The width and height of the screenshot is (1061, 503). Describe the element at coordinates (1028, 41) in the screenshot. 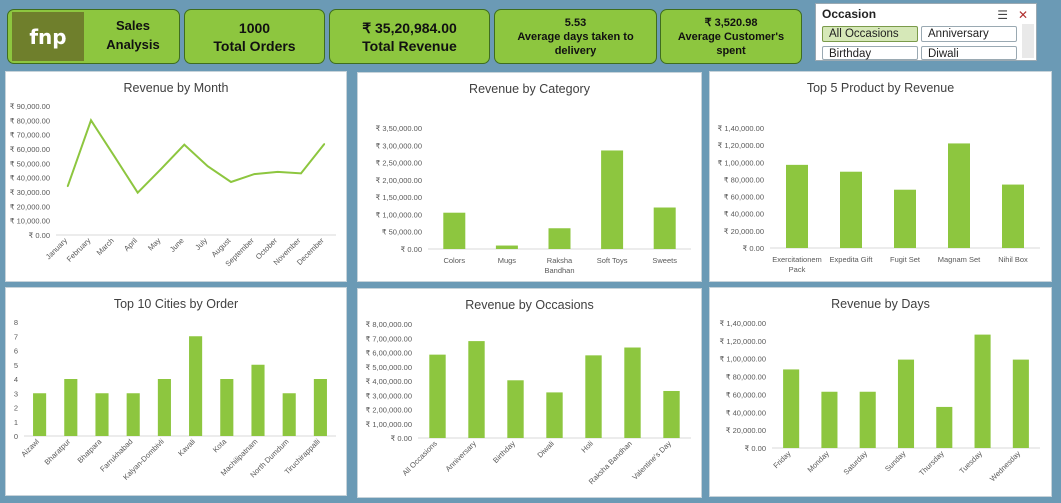

I see `slicer-scrollbar` at that location.